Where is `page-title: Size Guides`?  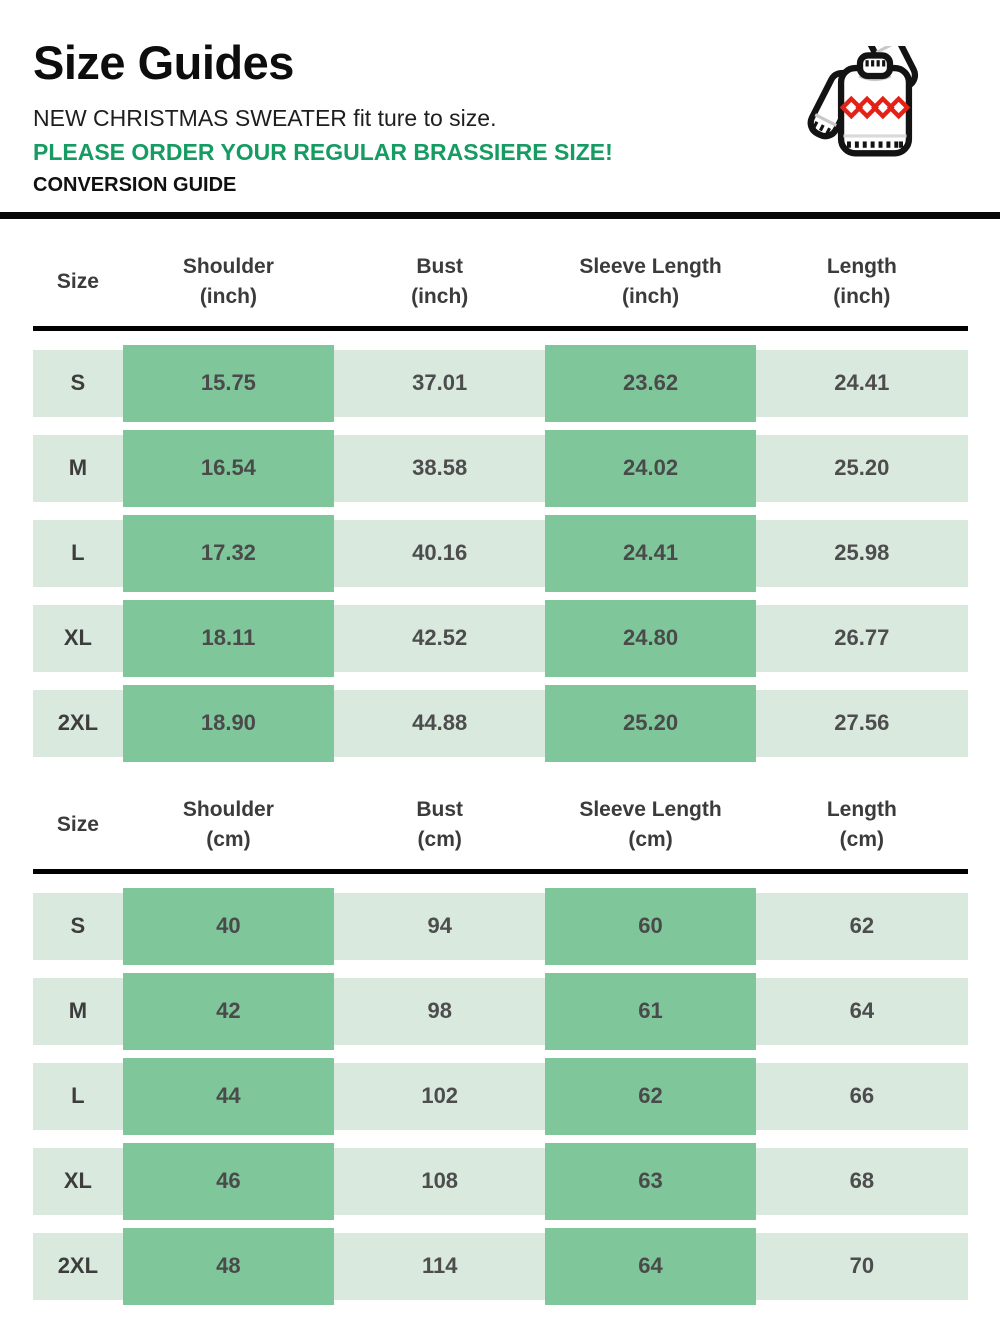 page-title: Size Guides is located at coordinates (163, 62).